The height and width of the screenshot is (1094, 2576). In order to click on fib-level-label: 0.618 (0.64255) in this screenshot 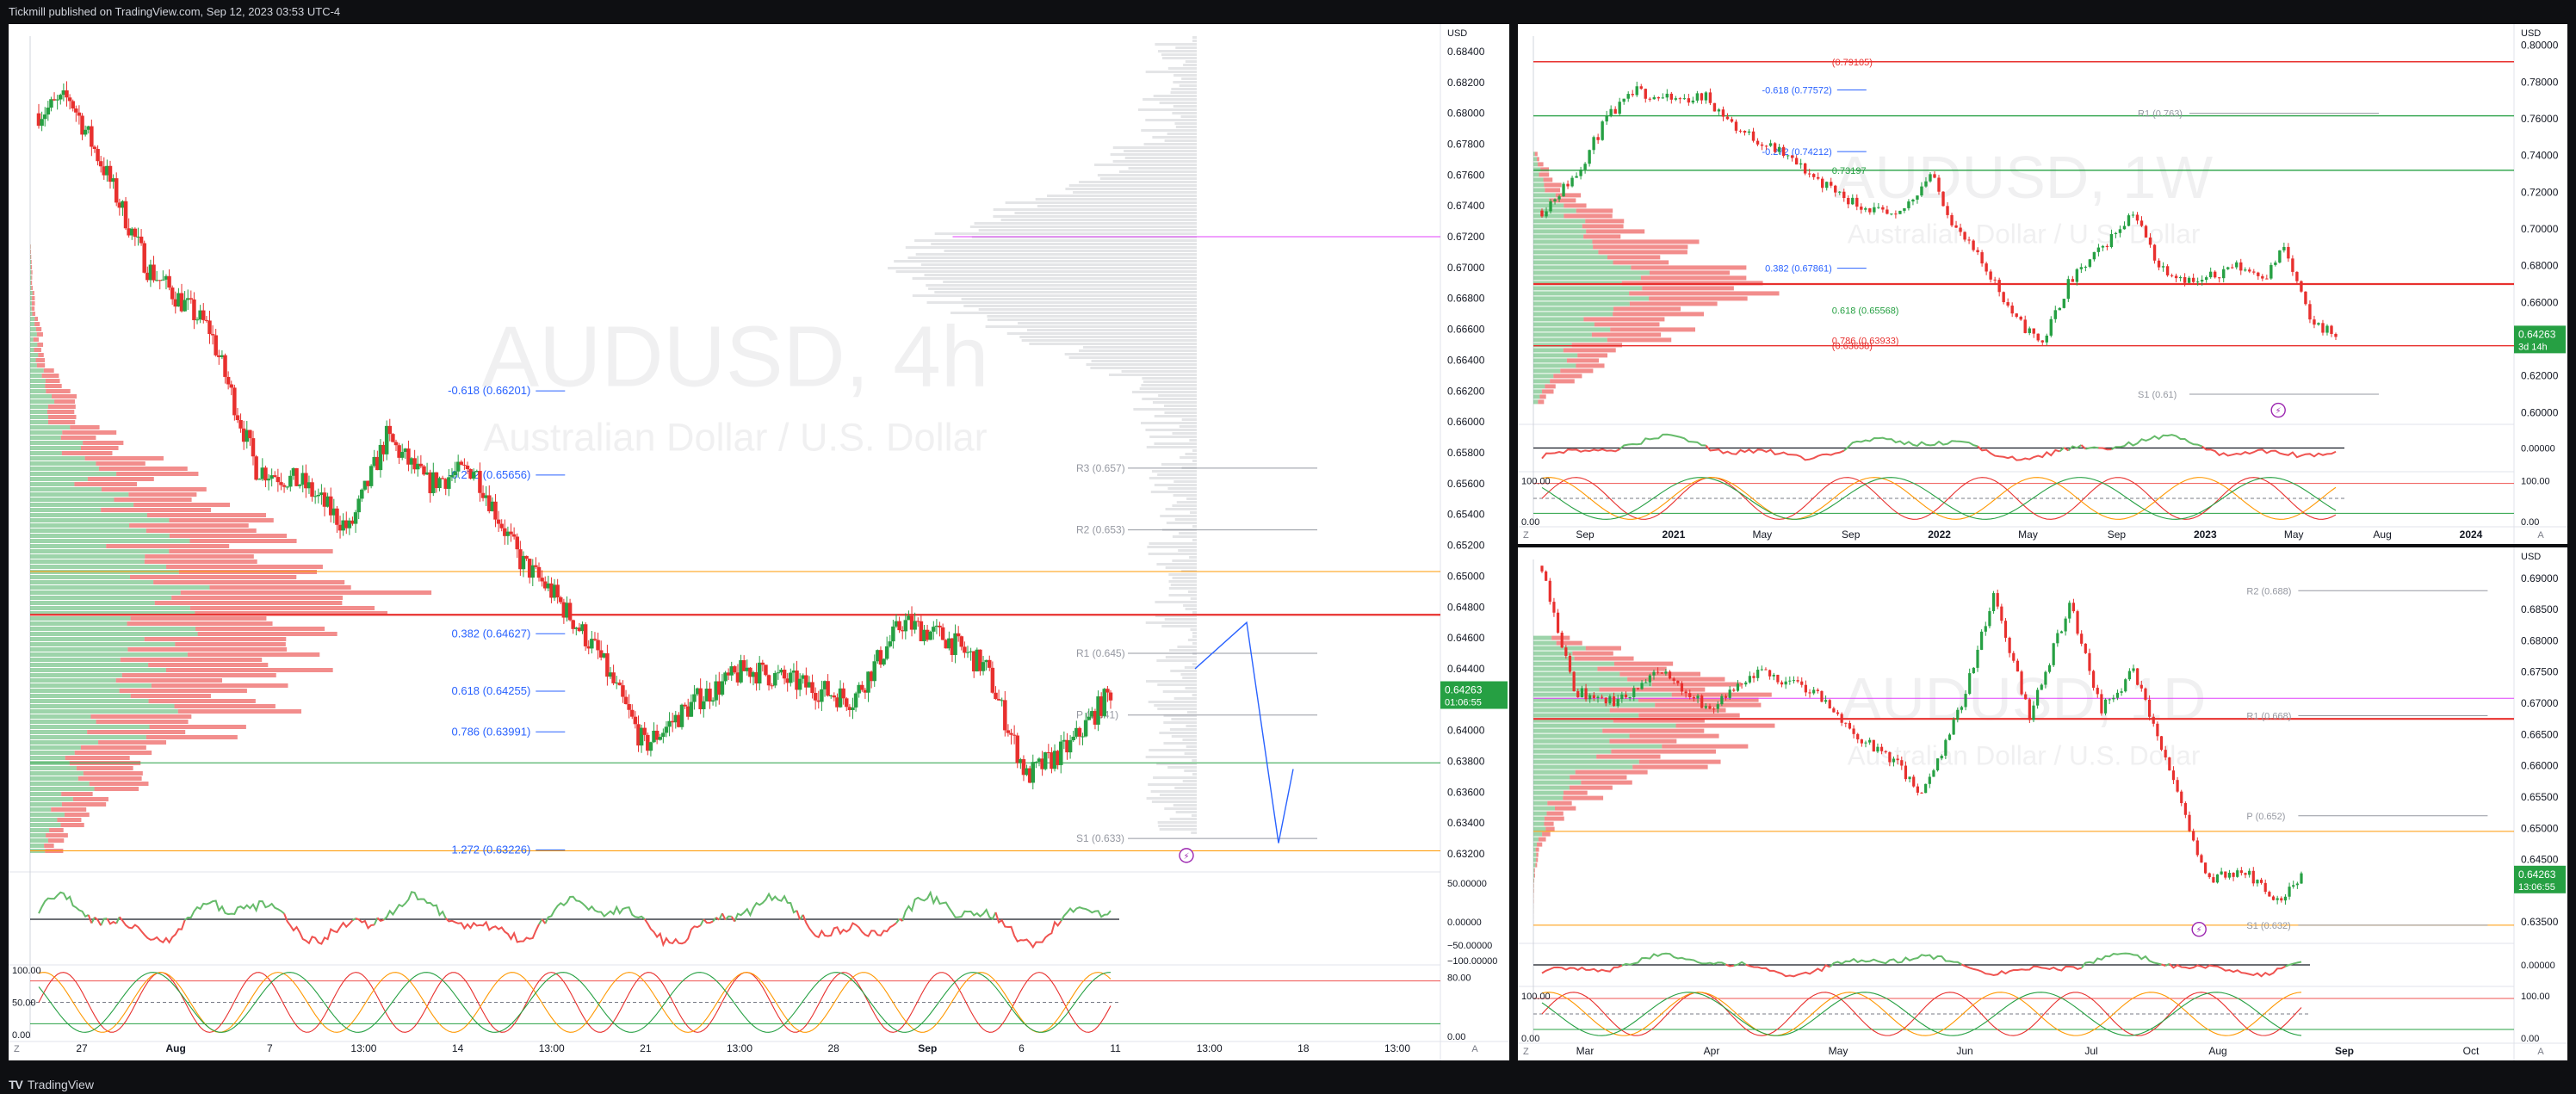, I will do `click(492, 690)`.